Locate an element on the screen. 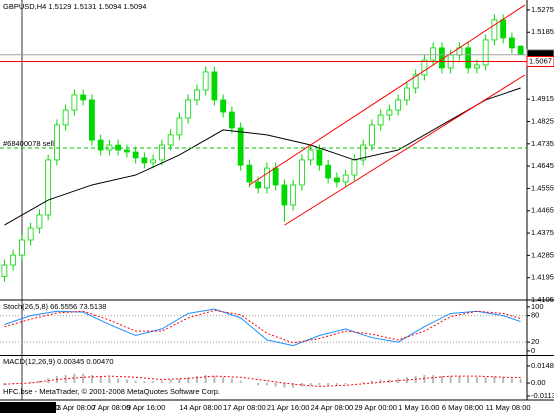  price-box-label: 1.5067 is located at coordinates (540, 60).